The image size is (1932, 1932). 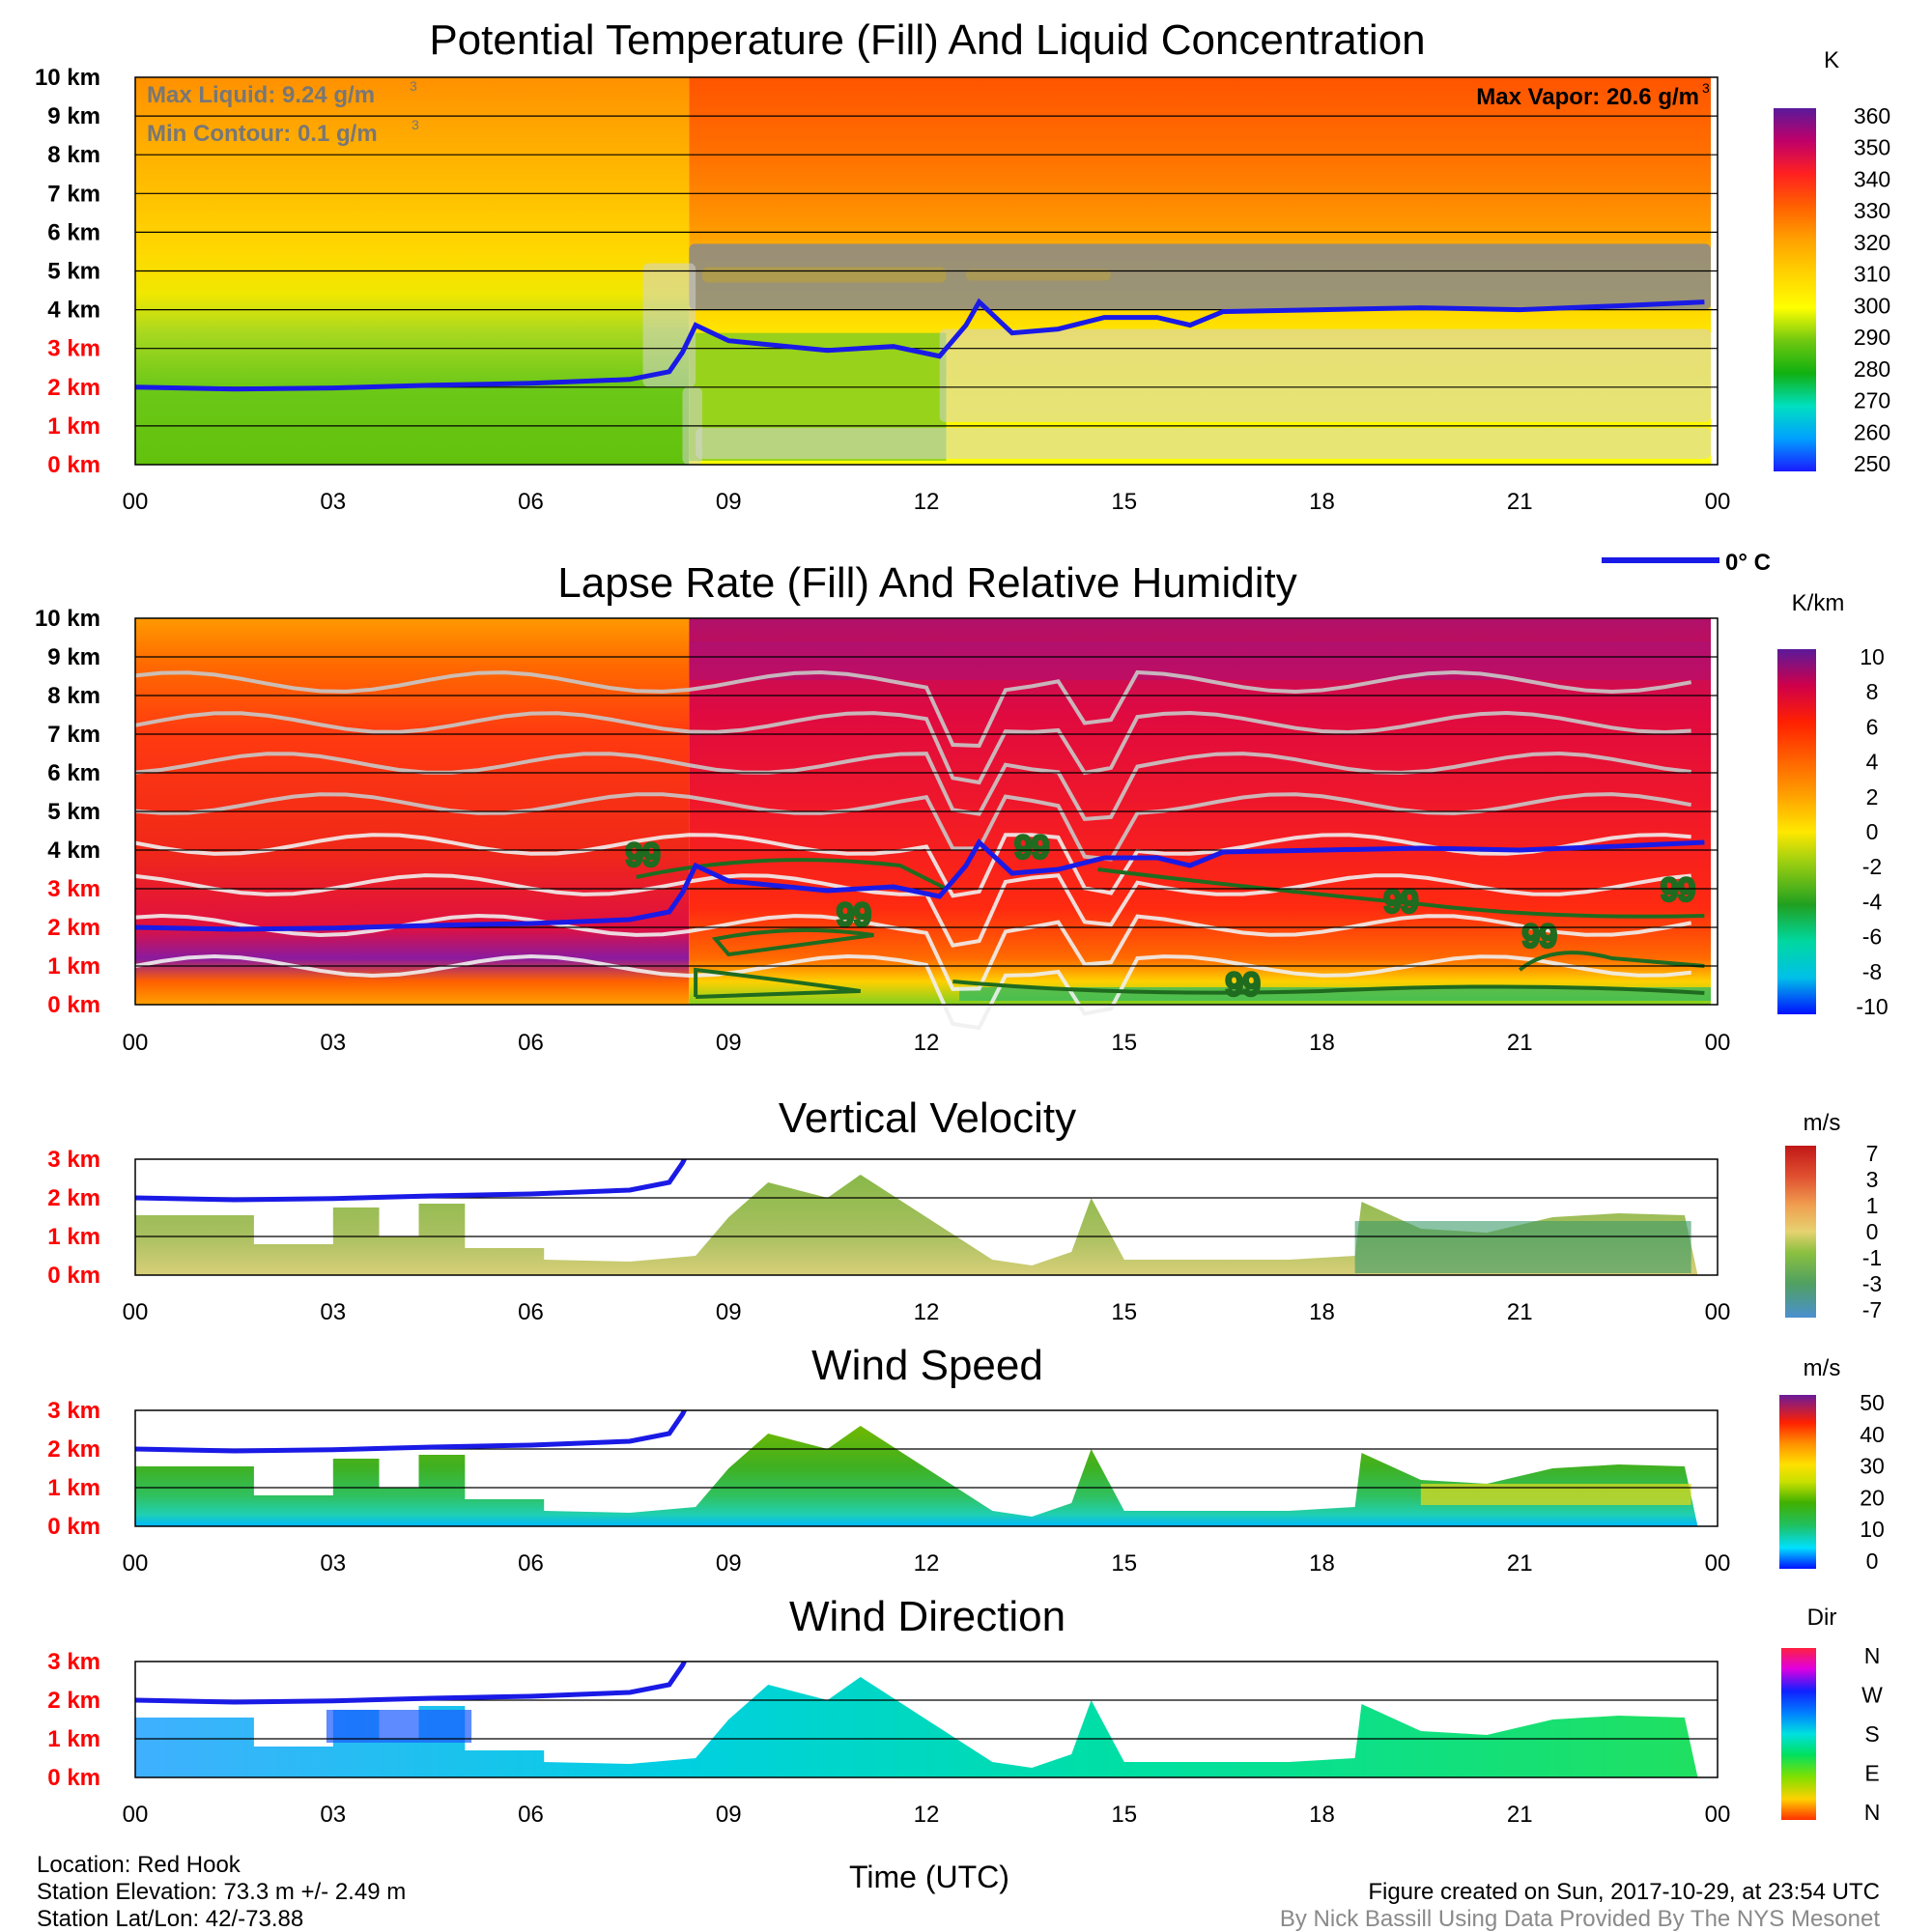 What do you see at coordinates (926, 1217) in the screenshot?
I see `vvel-frame` at bounding box center [926, 1217].